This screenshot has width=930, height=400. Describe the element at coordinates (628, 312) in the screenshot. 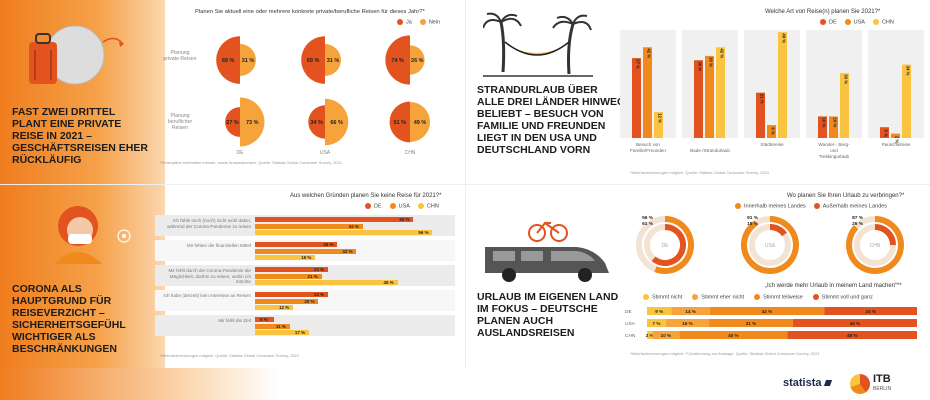

I see `country-label: DE` at that location.